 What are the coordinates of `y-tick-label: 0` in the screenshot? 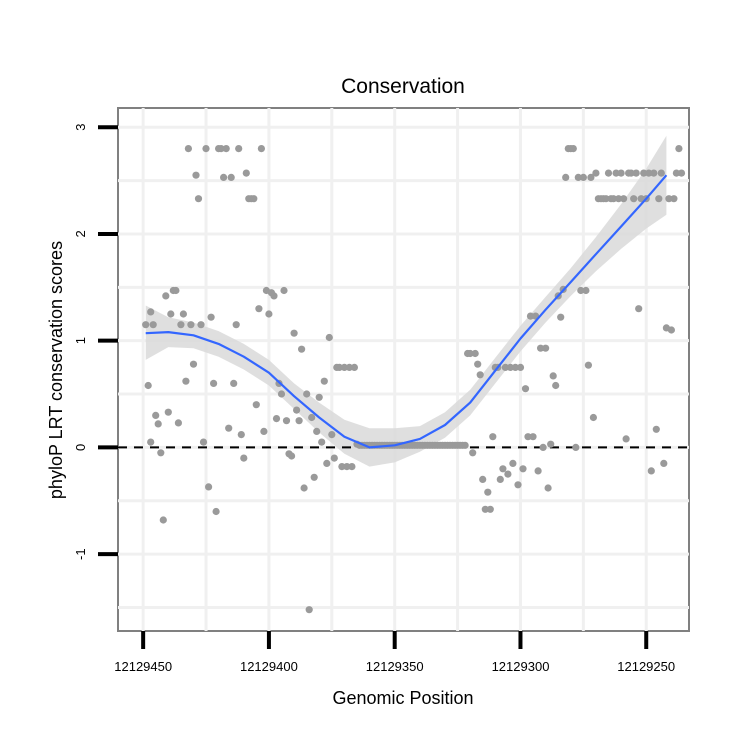 It's located at (80, 447).